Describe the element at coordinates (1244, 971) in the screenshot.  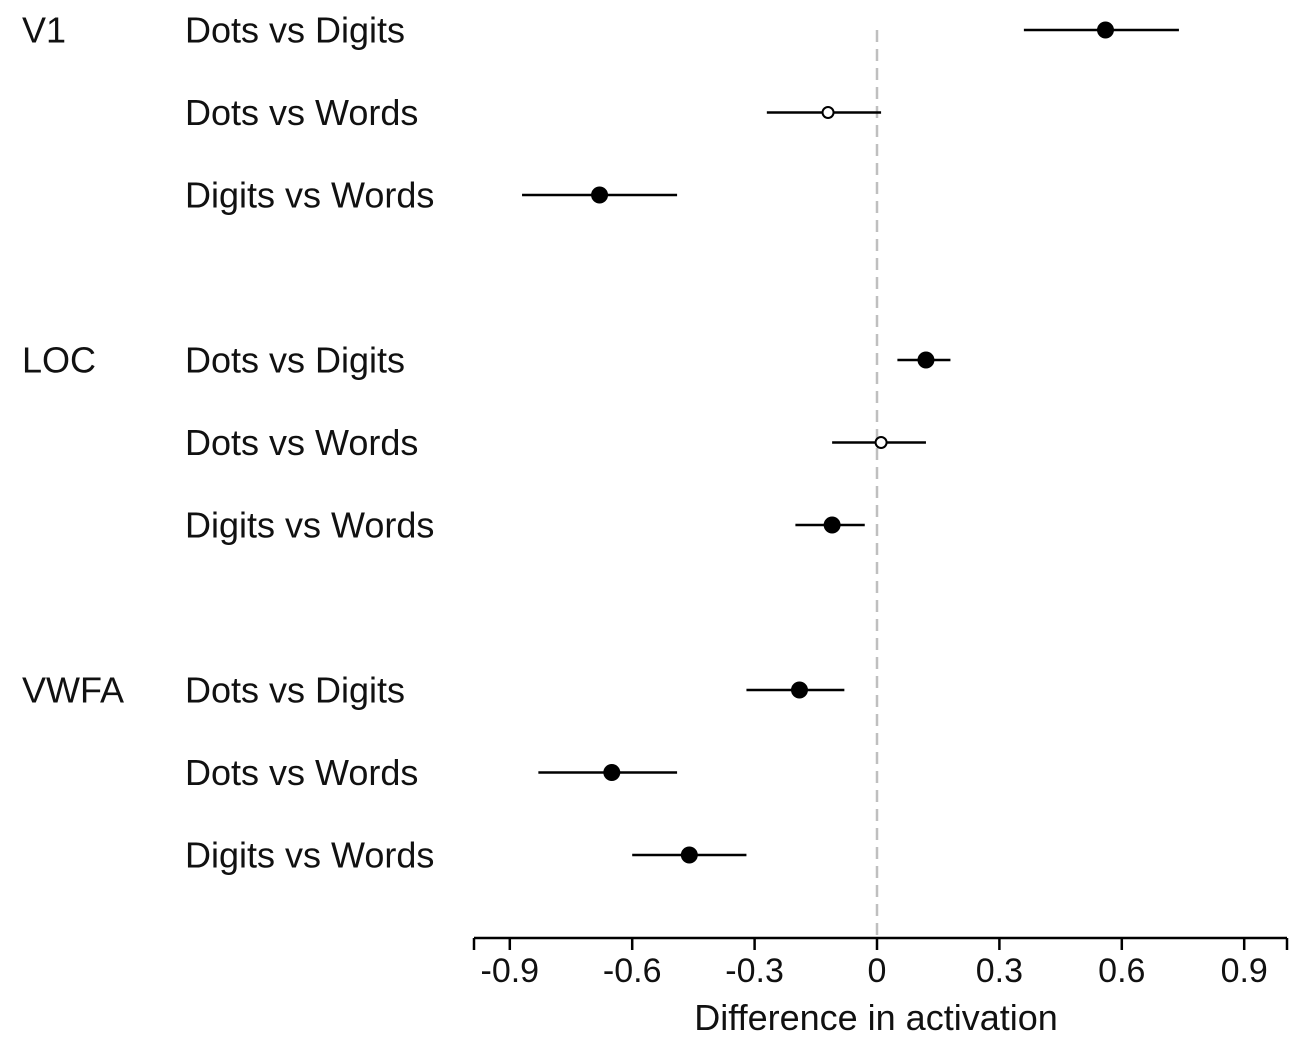
I see `x-tick-label: 0.9` at that location.